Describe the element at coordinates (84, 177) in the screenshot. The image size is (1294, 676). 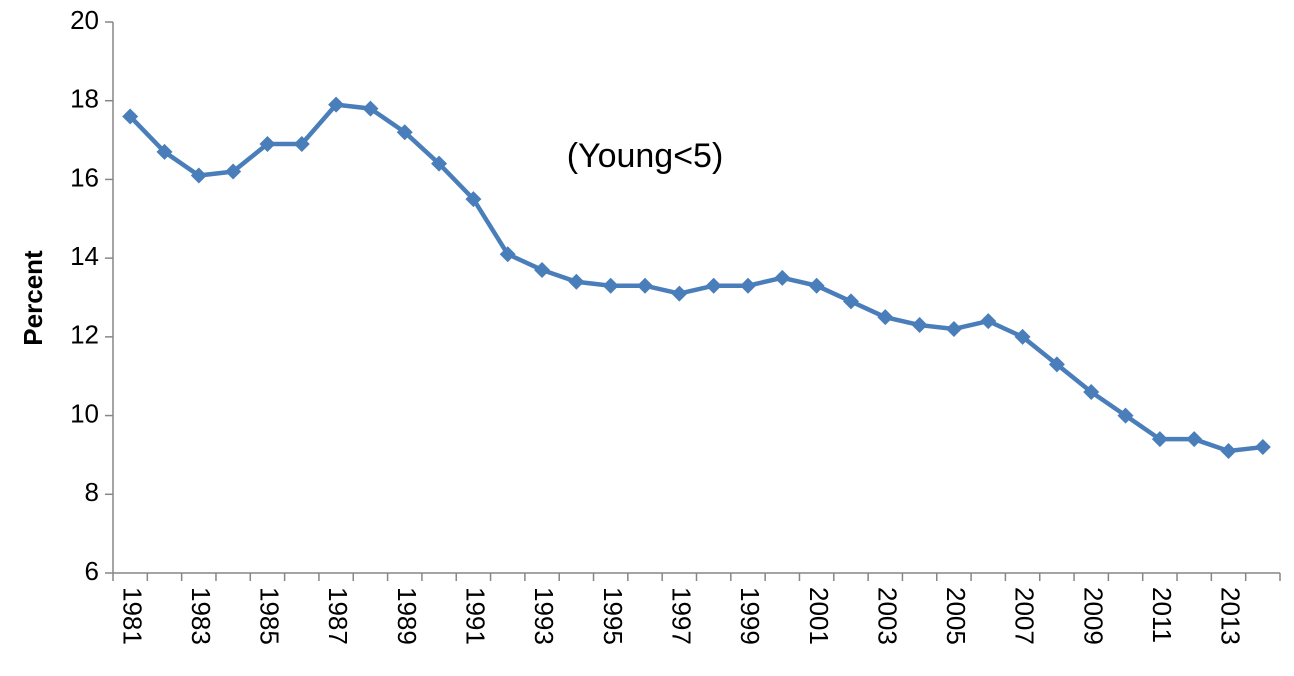
I see `y-tick-label: 16` at that location.